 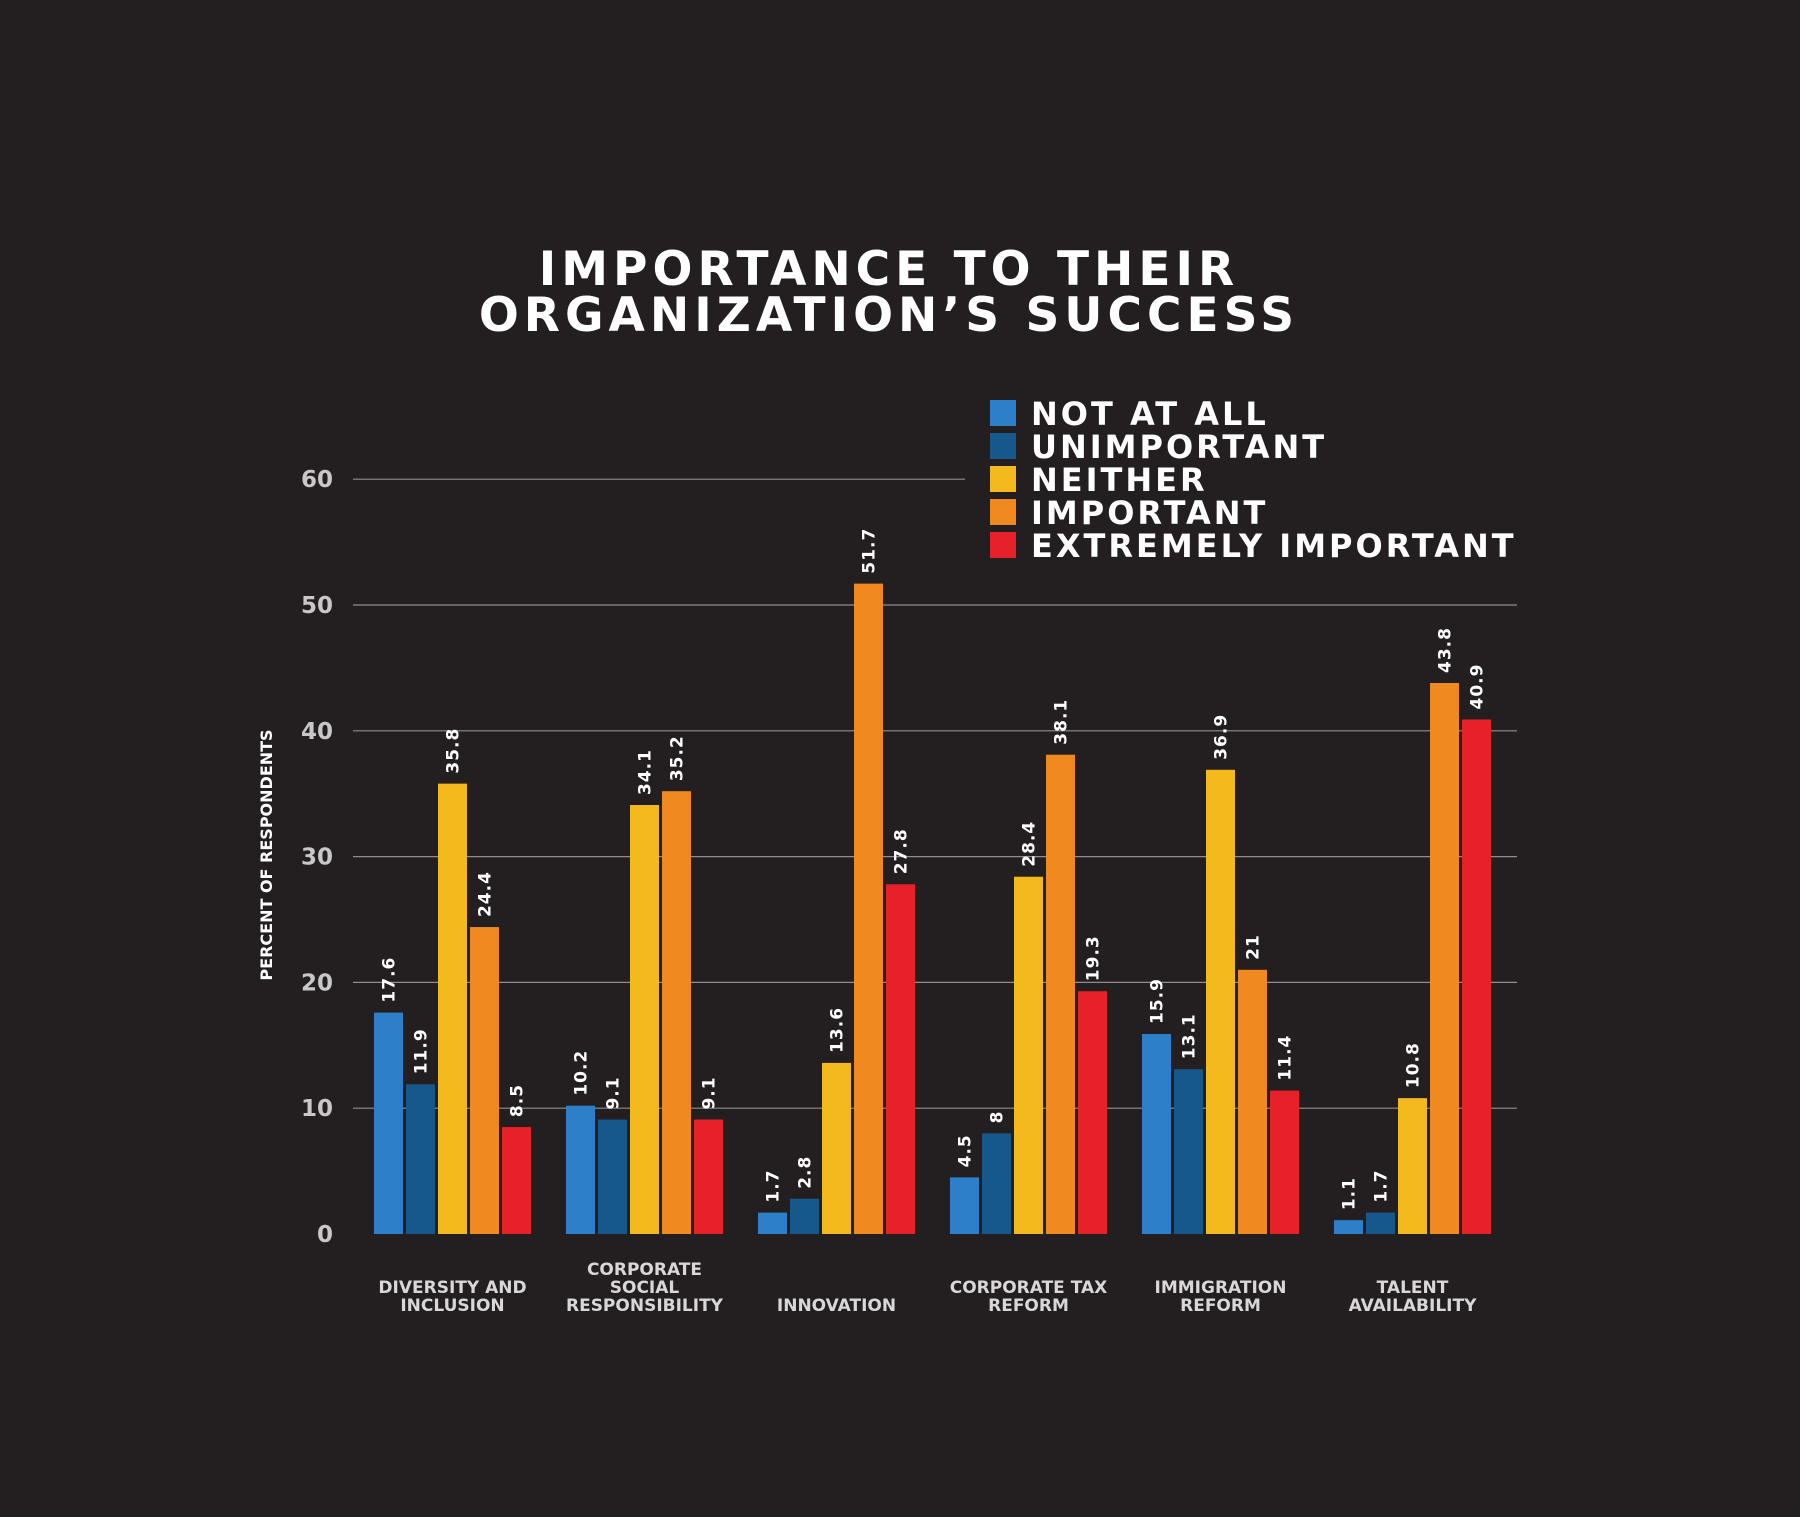 I want to click on data-label: 2.8, so click(x=806, y=1172).